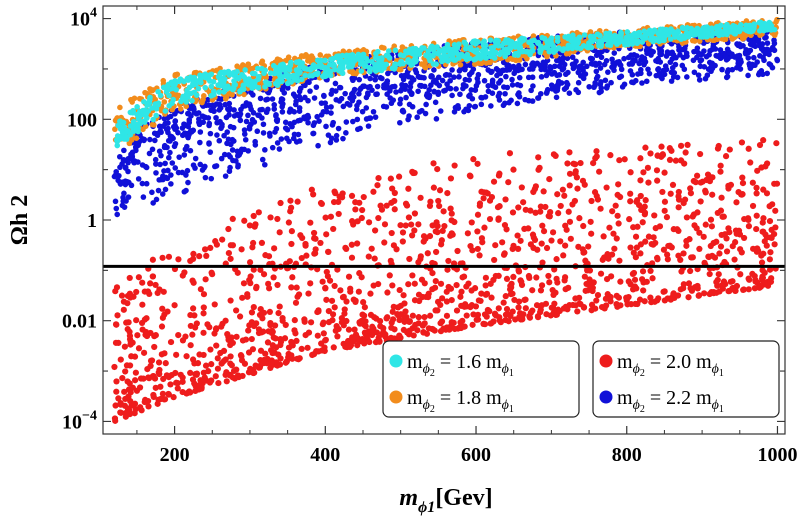 This screenshot has height=519, width=800. What do you see at coordinates (670, 365) in the screenshot?
I see `legend-label: mϕ2 = 2.0 mϕ1` at bounding box center [670, 365].